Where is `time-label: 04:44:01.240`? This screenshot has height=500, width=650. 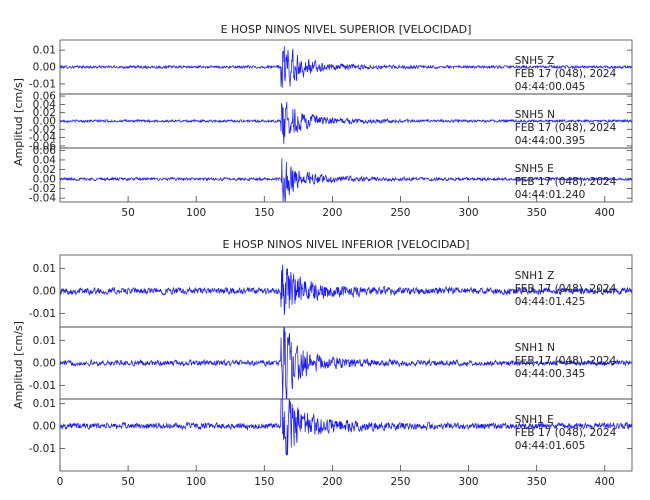
time-label: 04:44:01.240 is located at coordinates (550, 195).